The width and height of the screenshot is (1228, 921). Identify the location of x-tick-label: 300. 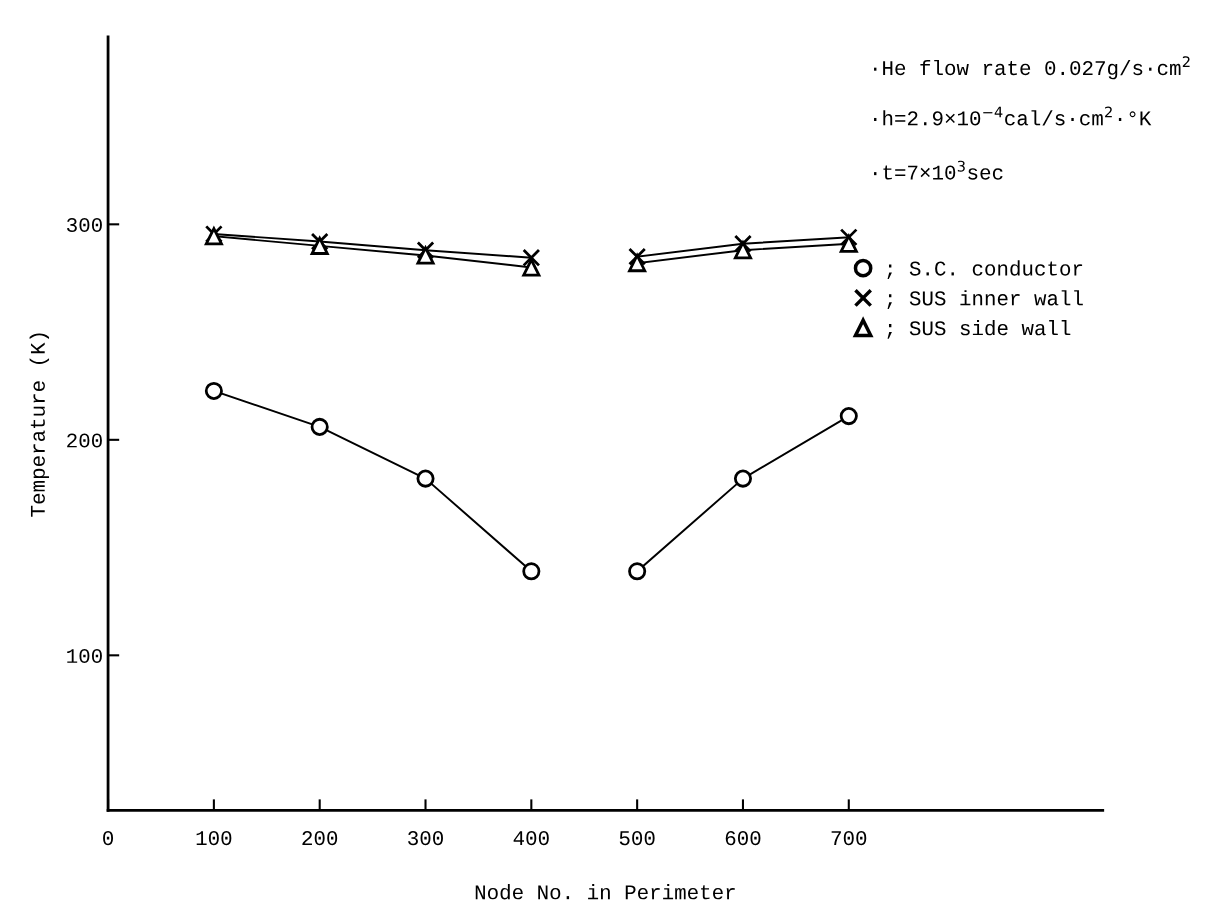
(425, 838).